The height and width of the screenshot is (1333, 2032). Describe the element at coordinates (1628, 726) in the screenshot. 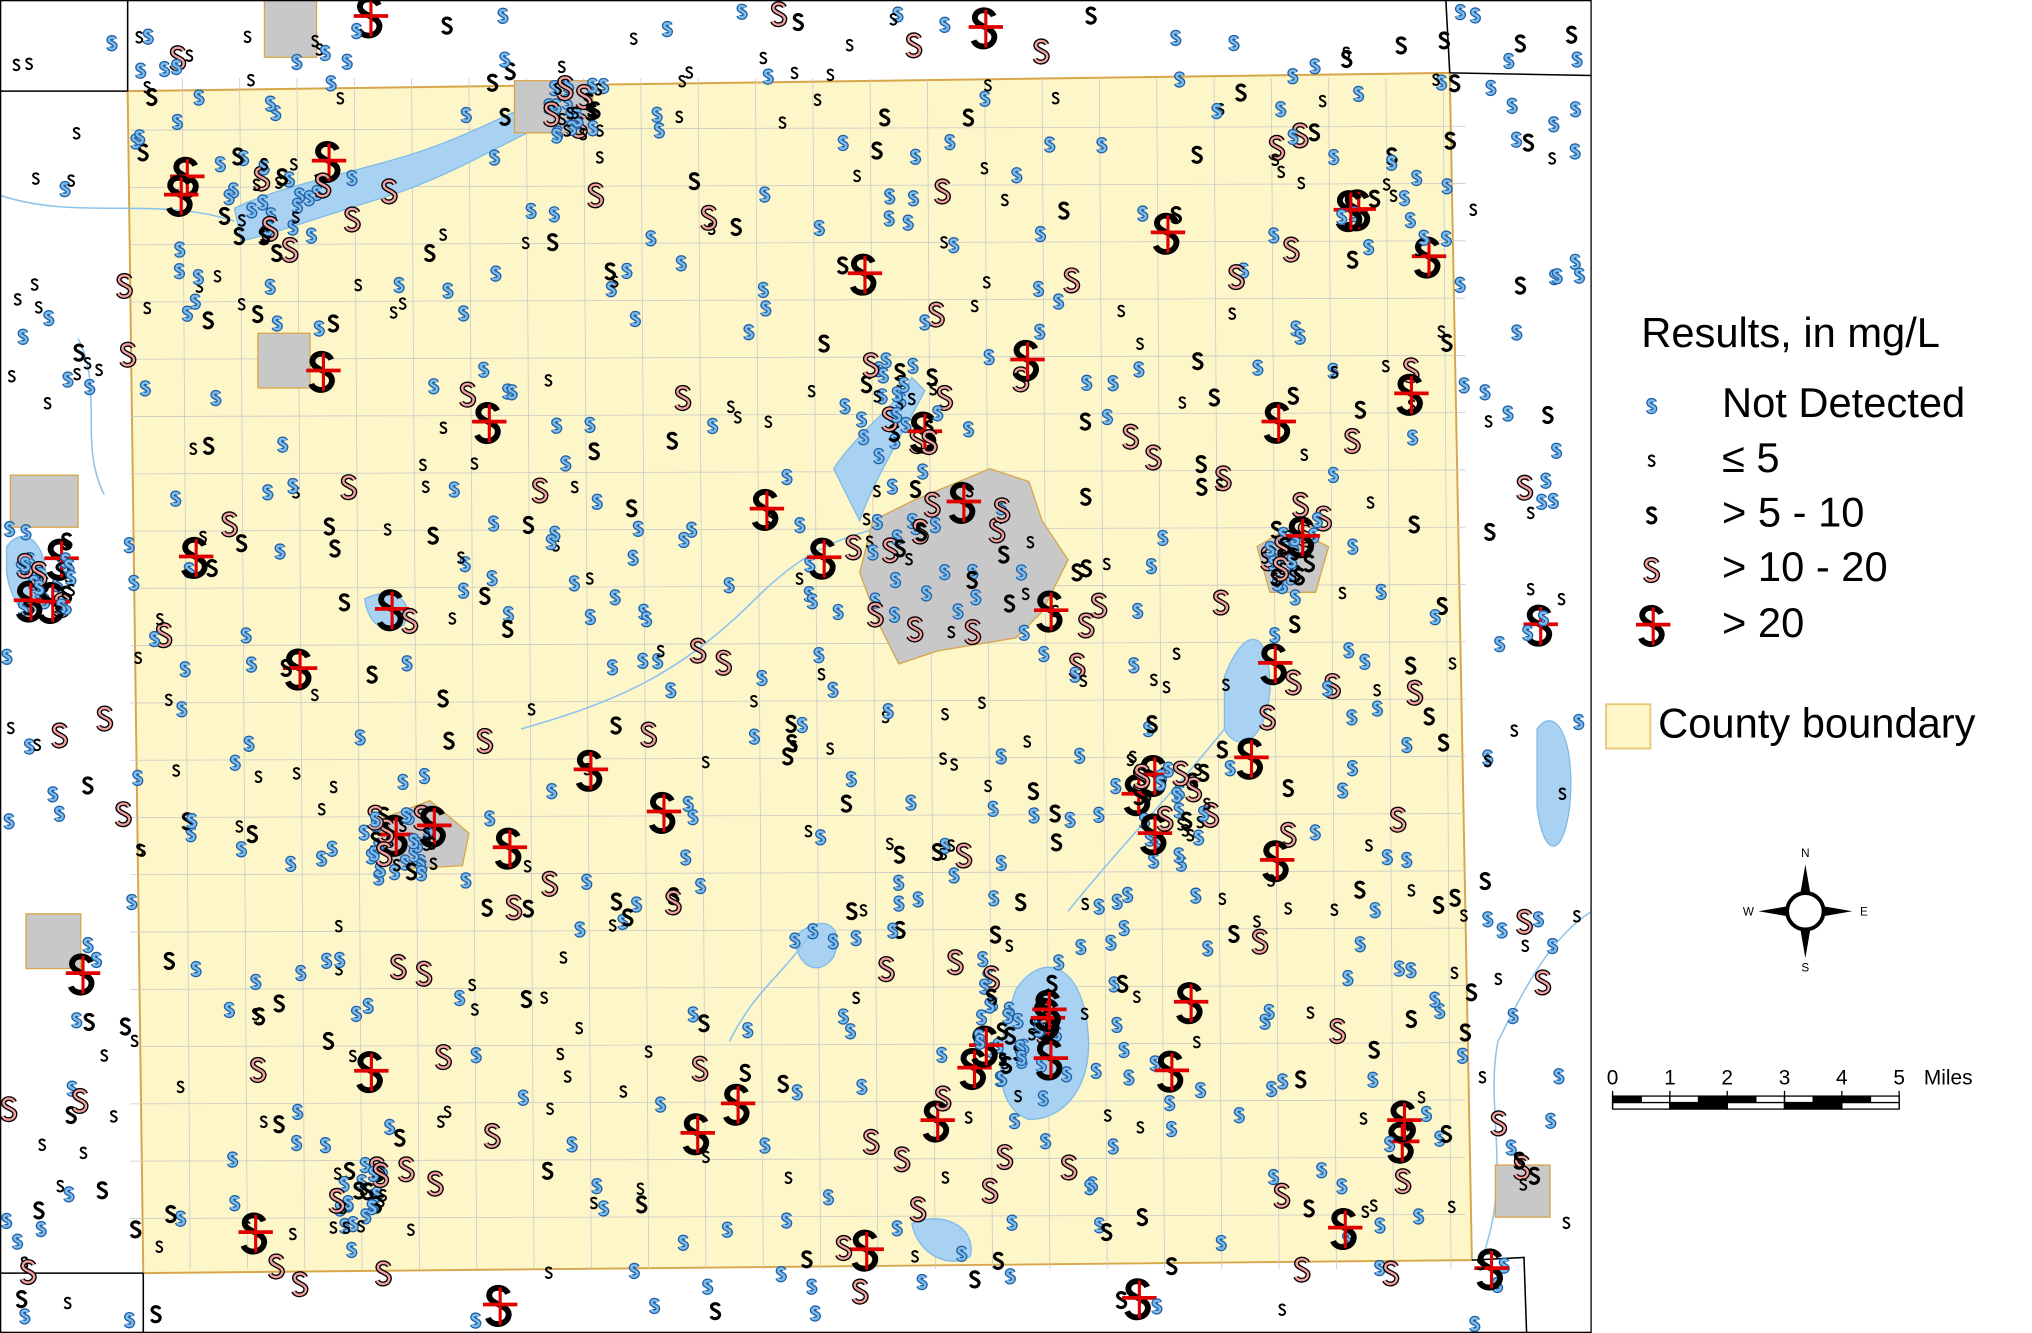

I see `legend-boundary-swatch` at that location.